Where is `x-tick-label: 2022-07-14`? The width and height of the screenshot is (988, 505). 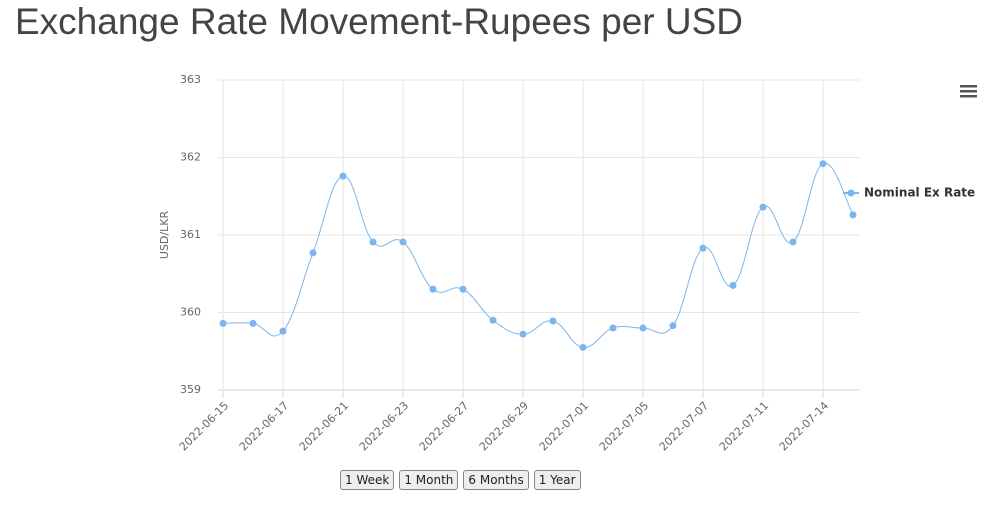
x-tick-label: 2022-07-14 is located at coordinates (804, 426).